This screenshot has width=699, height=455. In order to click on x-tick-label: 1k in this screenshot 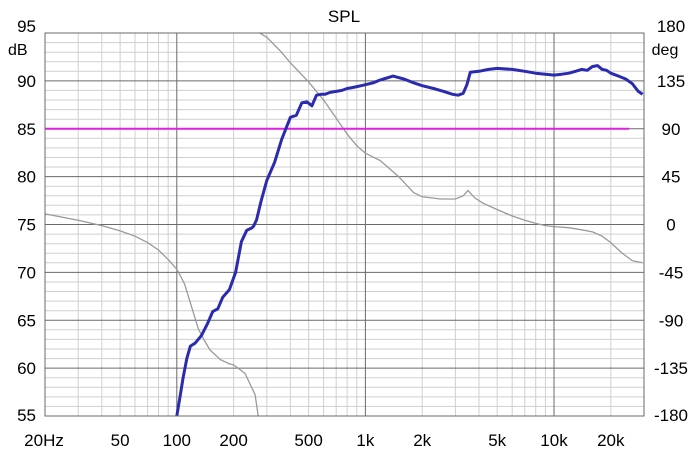, I will do `click(365, 440)`.